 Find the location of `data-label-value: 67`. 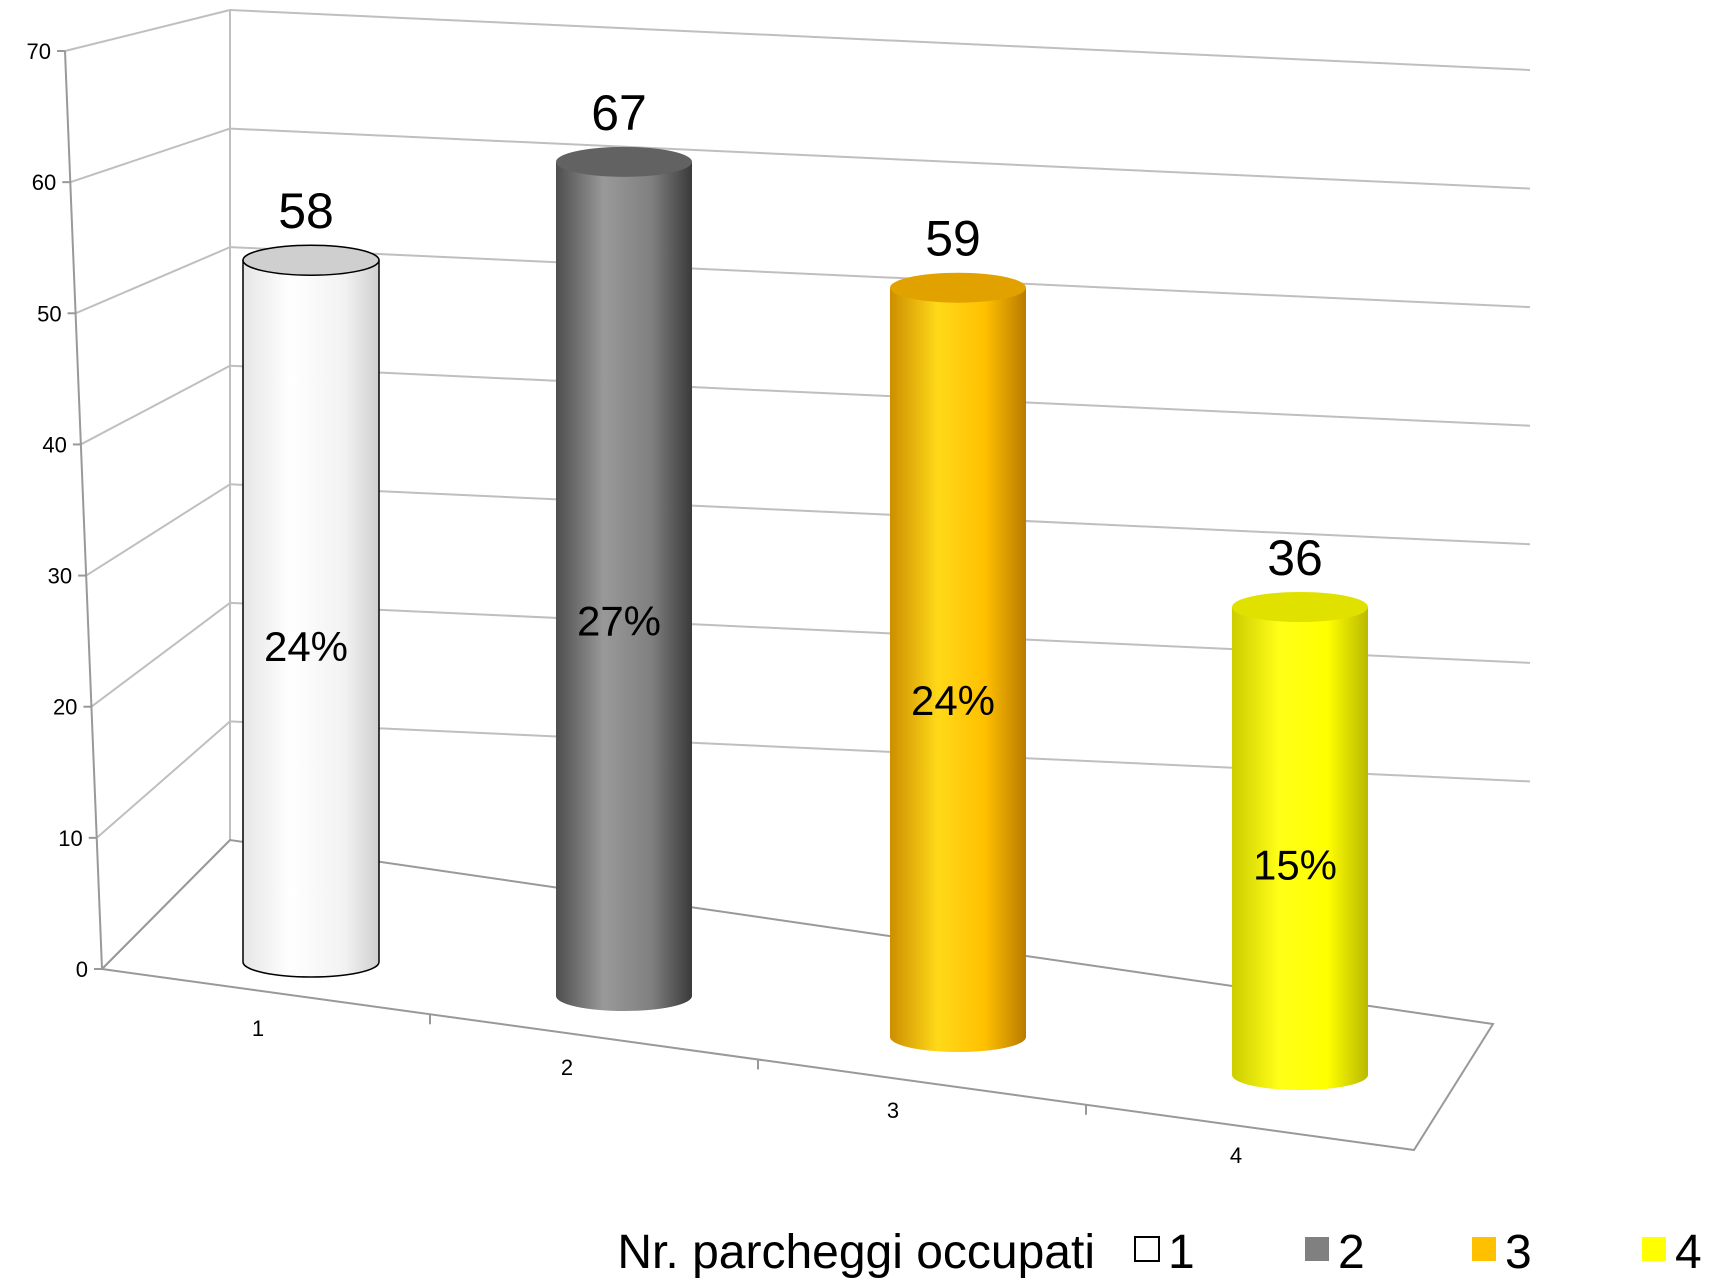

data-label-value: 67 is located at coordinates (619, 113).